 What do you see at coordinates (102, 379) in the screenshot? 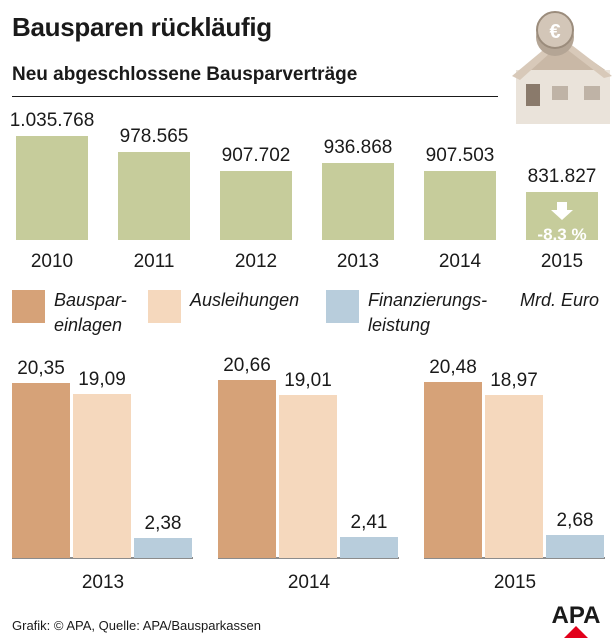
I see `bar-value-label-2013-series-1: 19,09` at bounding box center [102, 379].